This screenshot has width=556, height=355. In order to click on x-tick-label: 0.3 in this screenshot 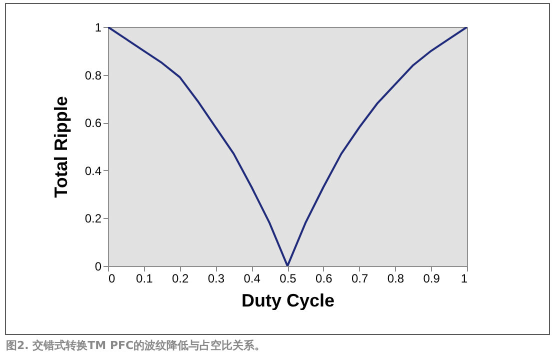, I will do `click(216, 279)`.